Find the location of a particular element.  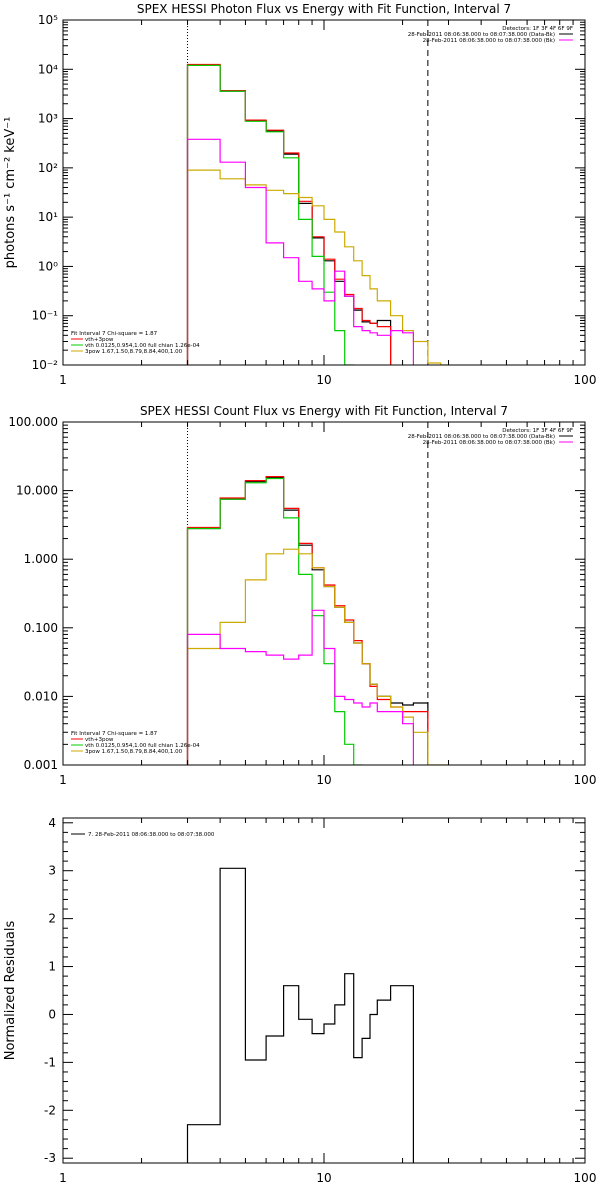

y-tick-label: 10⁰ is located at coordinates (48, 266).